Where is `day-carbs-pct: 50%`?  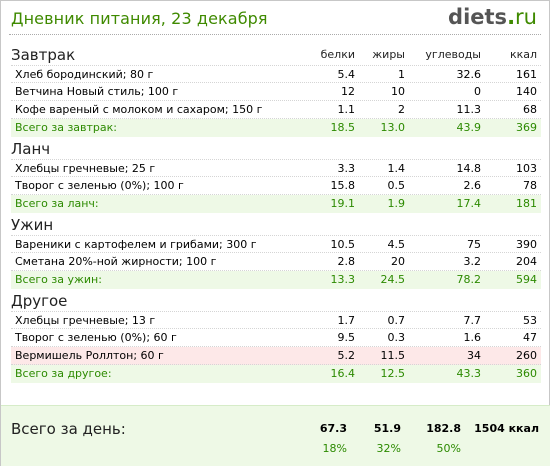
day-carbs-pct: 50% is located at coordinates (448, 448).